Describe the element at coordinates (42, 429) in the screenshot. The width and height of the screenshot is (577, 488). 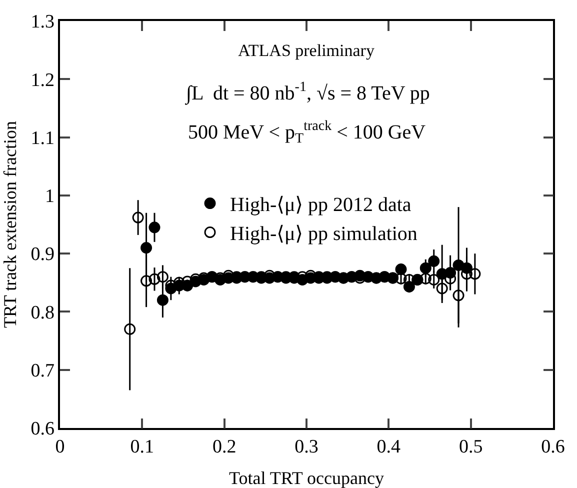
I see `y-tick-label: 0.6` at that location.